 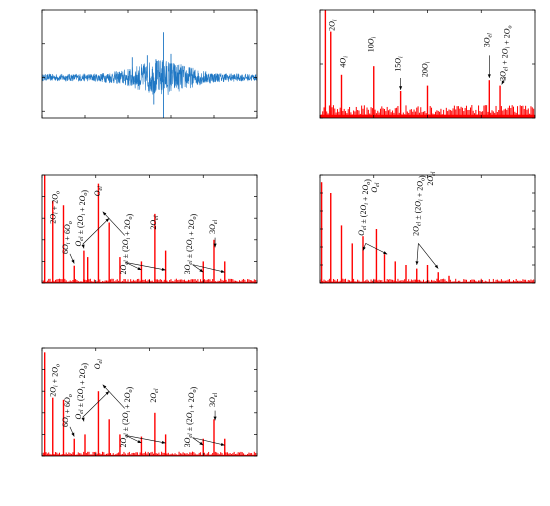 What do you see at coordinates (213, 399) in the screenshot?
I see `annotation-label: 3Oel` at bounding box center [213, 399].